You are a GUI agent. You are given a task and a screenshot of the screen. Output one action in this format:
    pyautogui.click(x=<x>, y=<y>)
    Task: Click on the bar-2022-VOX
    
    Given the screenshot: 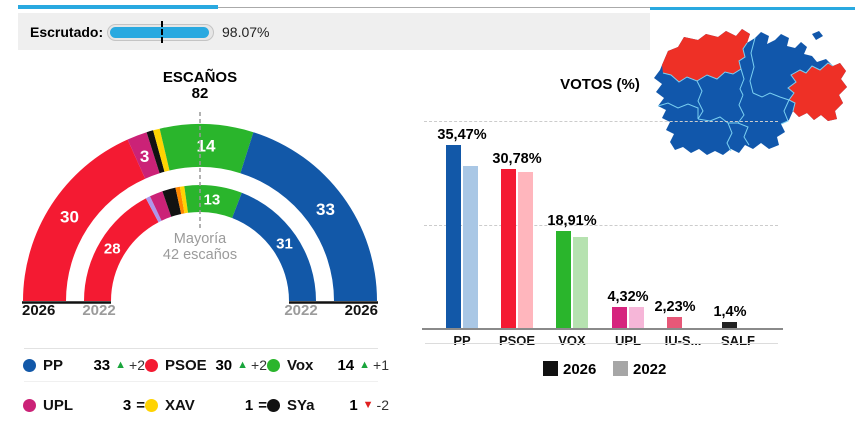 What is the action you would take?
    pyautogui.click(x=580, y=283)
    